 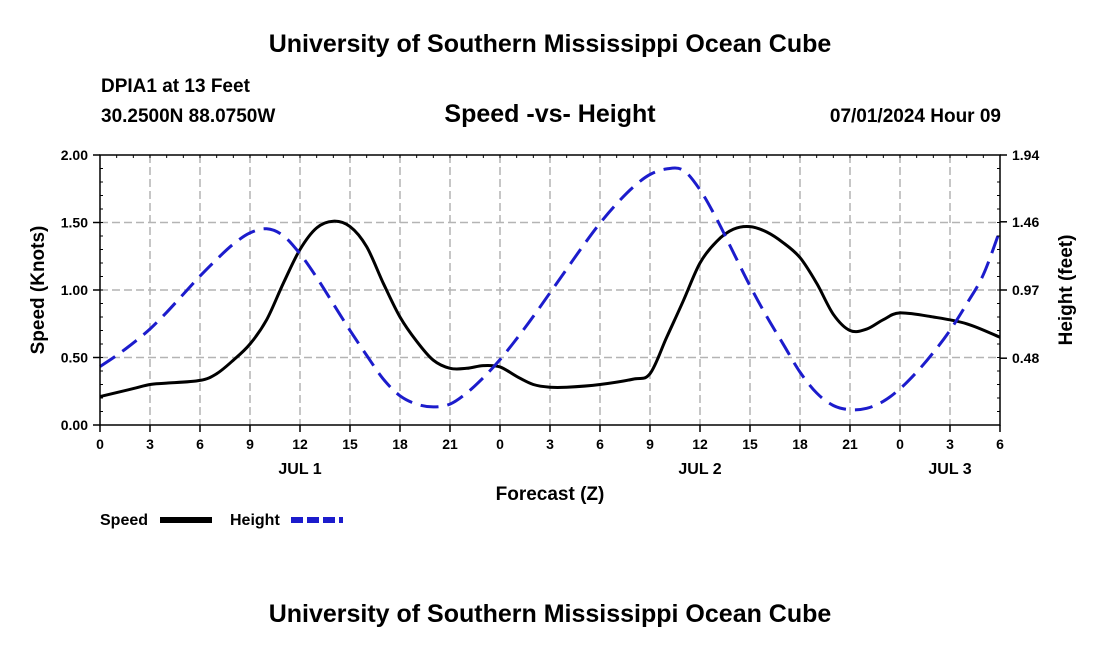 What do you see at coordinates (221, 520) in the screenshot?
I see `legend: Speed Height` at bounding box center [221, 520].